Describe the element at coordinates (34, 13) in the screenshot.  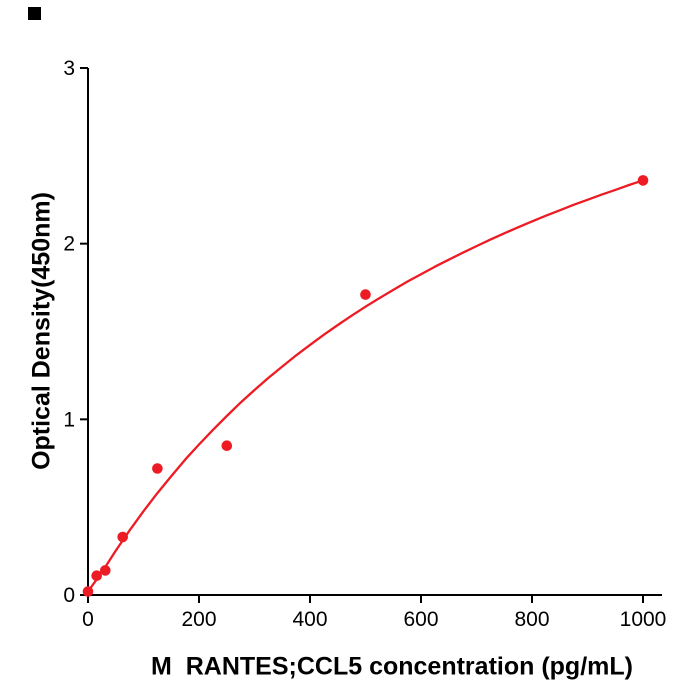
I see `corner-marker` at that location.